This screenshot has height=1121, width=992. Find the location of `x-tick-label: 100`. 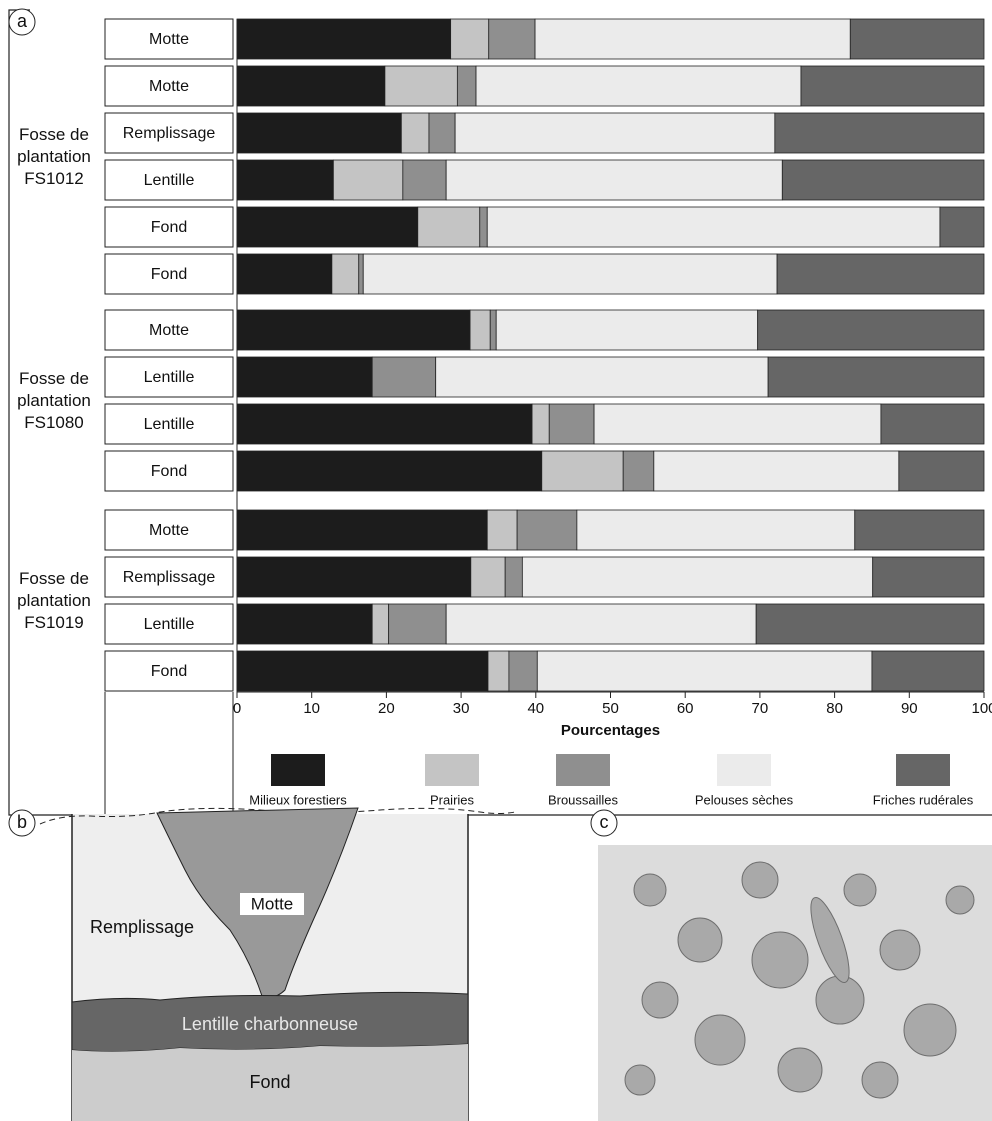

x-tick-label: 100 is located at coordinates (981, 708).